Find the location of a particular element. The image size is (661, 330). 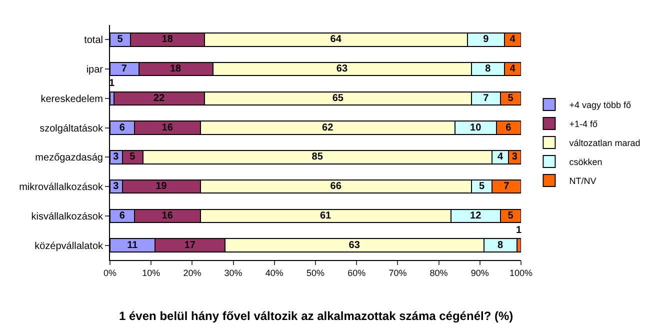

legend-label: +1-4 fő is located at coordinates (583, 124).